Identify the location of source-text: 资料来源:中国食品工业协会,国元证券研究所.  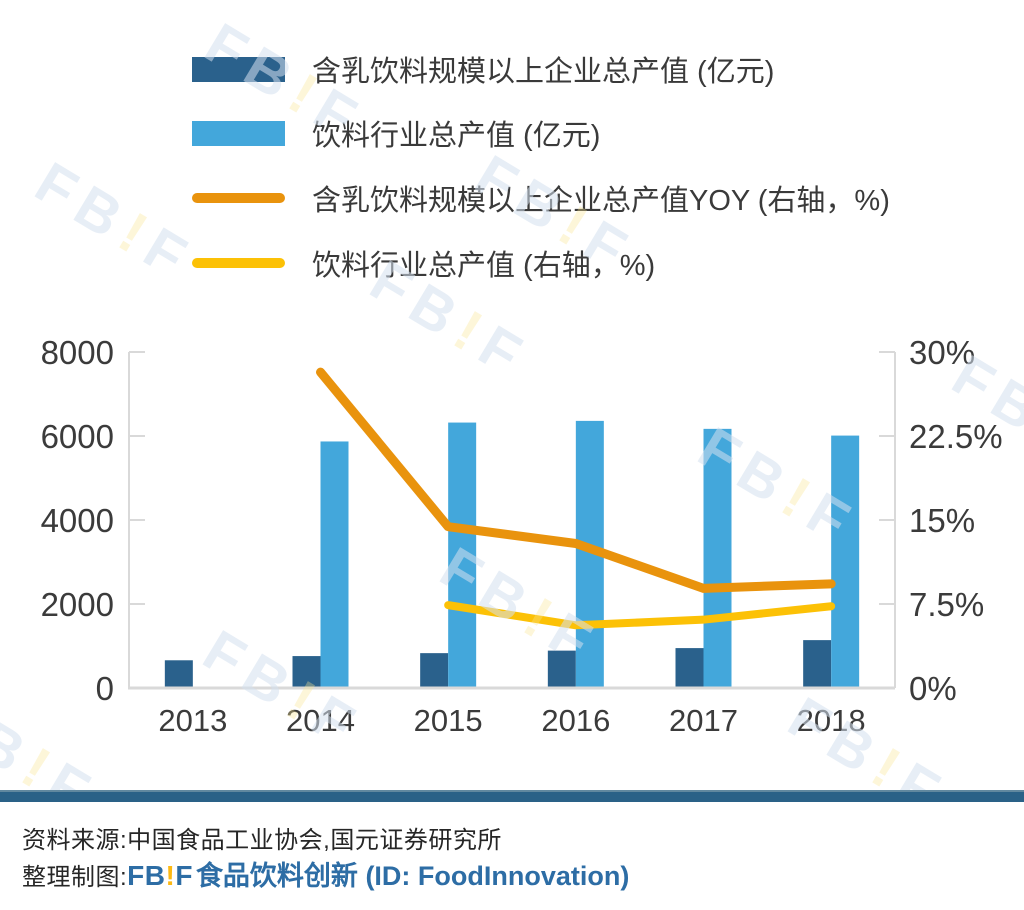
(262, 840).